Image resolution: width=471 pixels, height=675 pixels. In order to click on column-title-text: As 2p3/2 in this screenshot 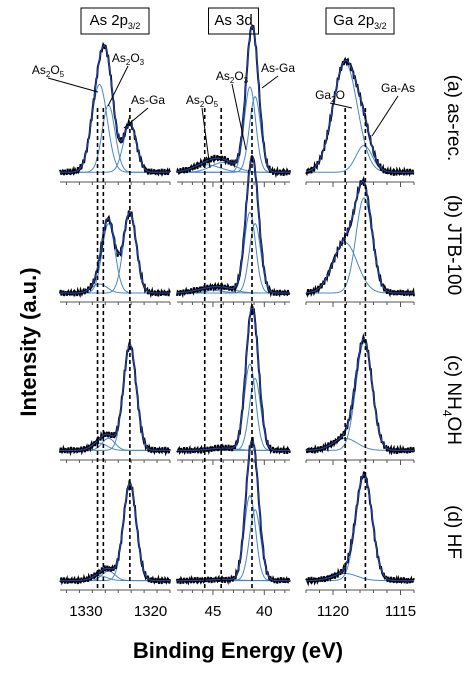, I will do `click(115, 21)`.